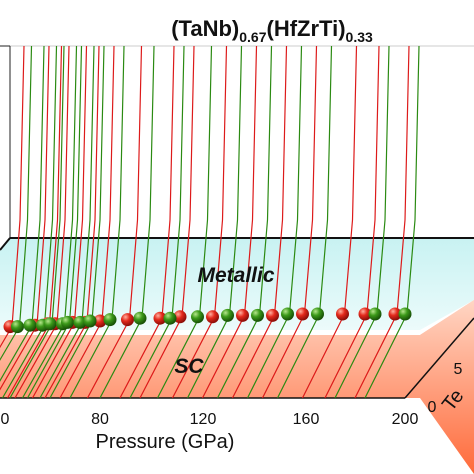  I want to click on tc-data-points, so click(207, 320).